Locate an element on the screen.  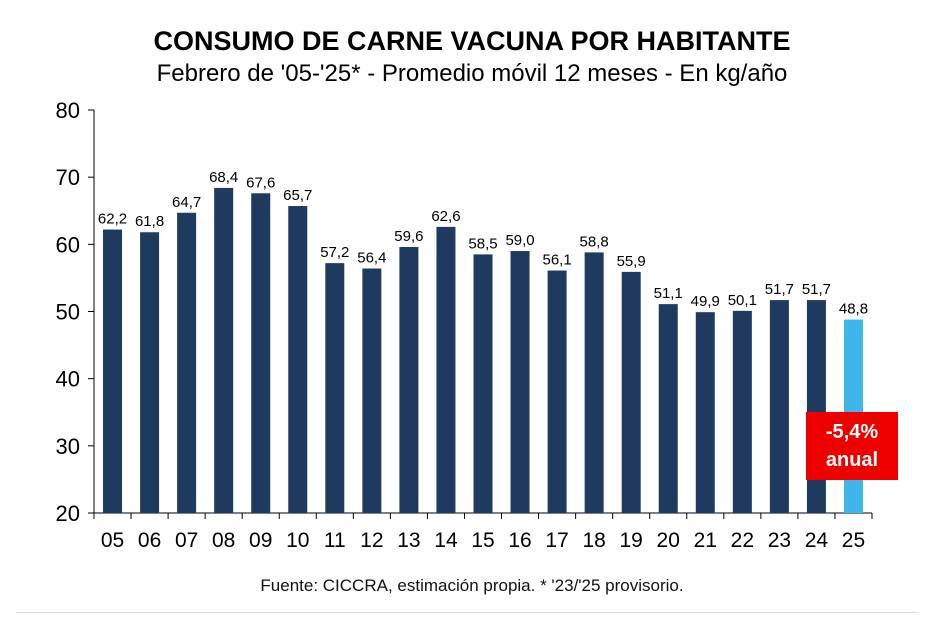
annual-change-label: anual is located at coordinates (852, 460).